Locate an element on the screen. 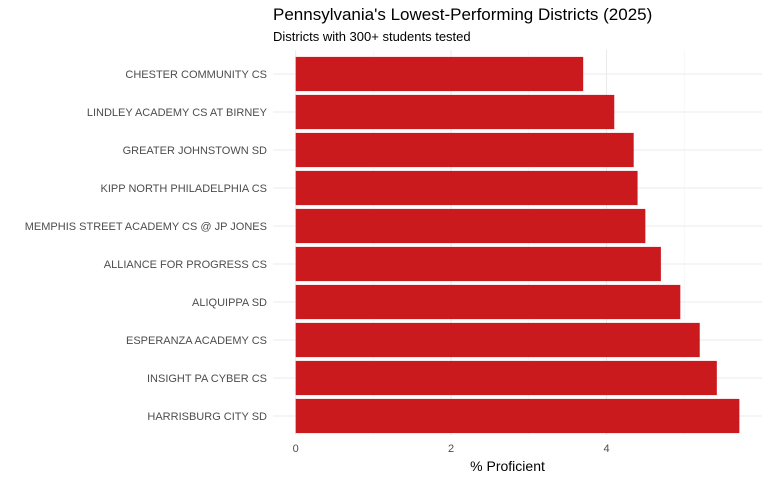 This screenshot has width=768, height=480. x-tick-label: 2 is located at coordinates (451, 449).